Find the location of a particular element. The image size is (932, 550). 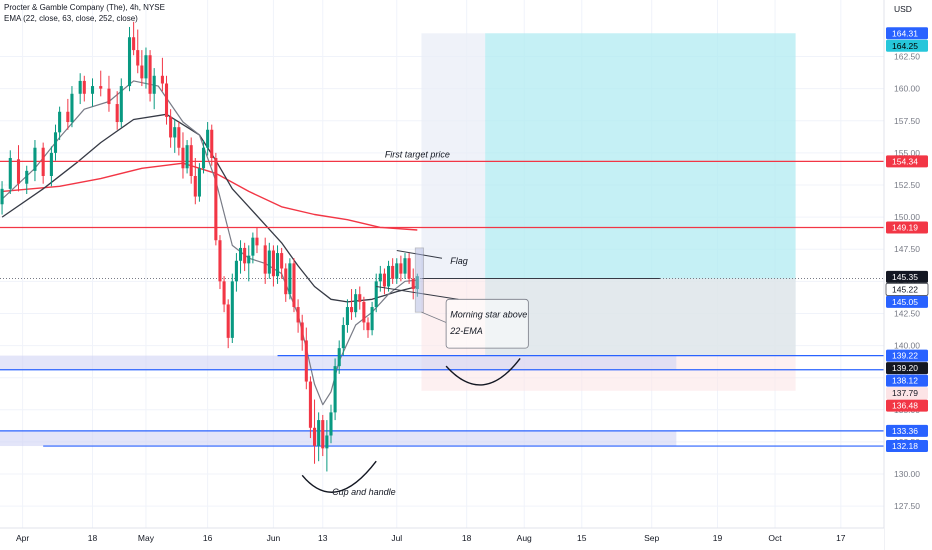

price-label-text: 164.25 is located at coordinates (905, 46).